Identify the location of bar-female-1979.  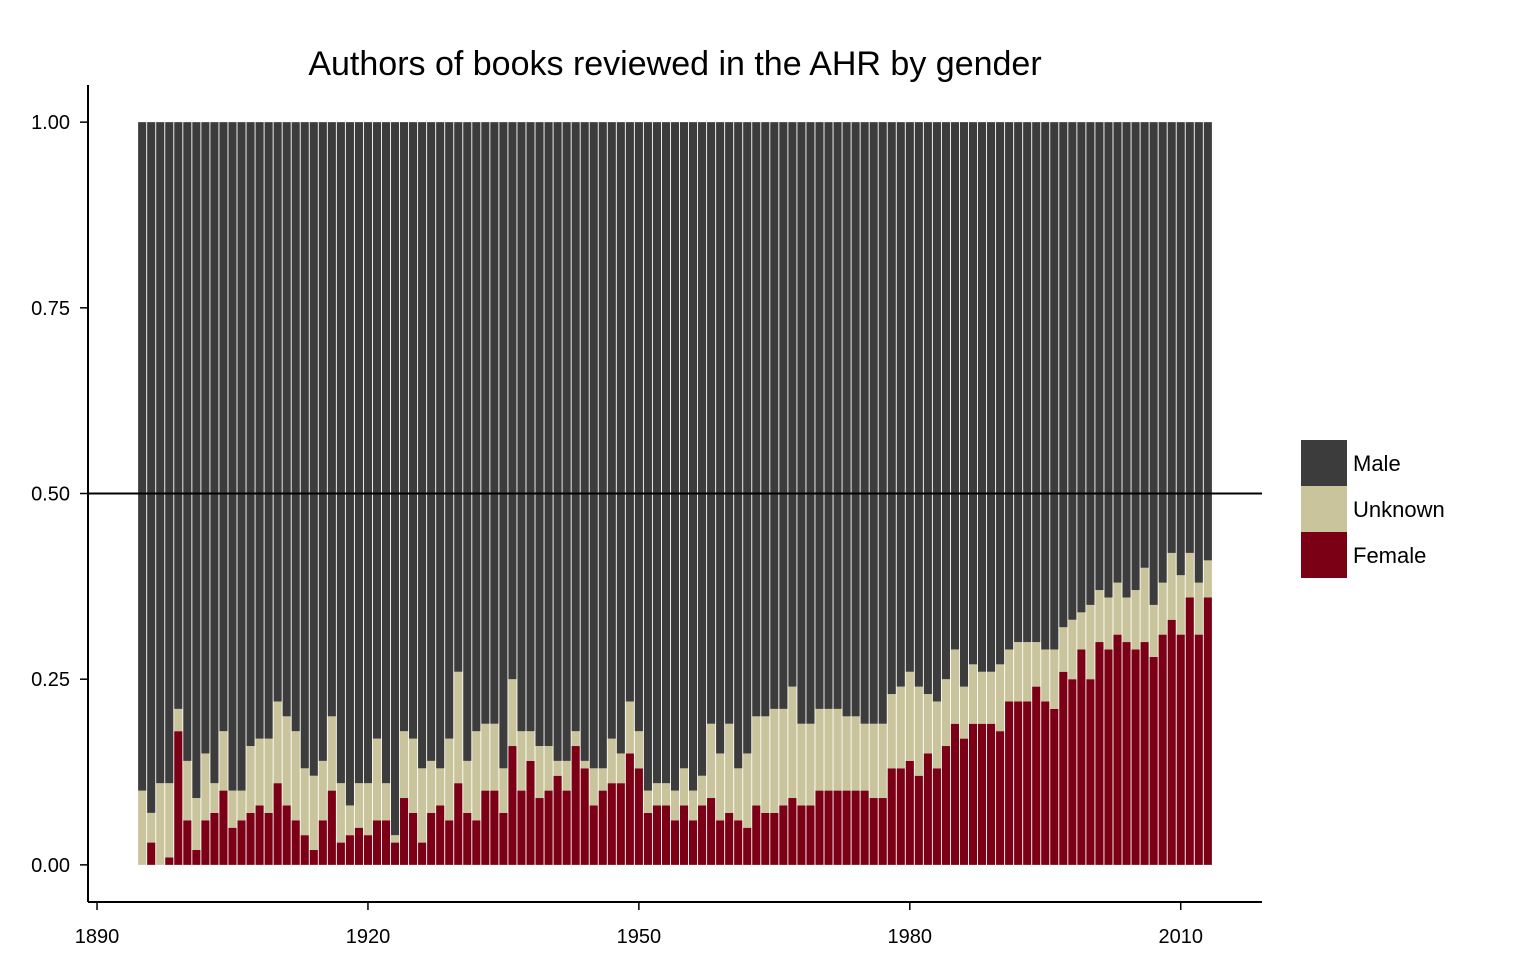
(900, 816).